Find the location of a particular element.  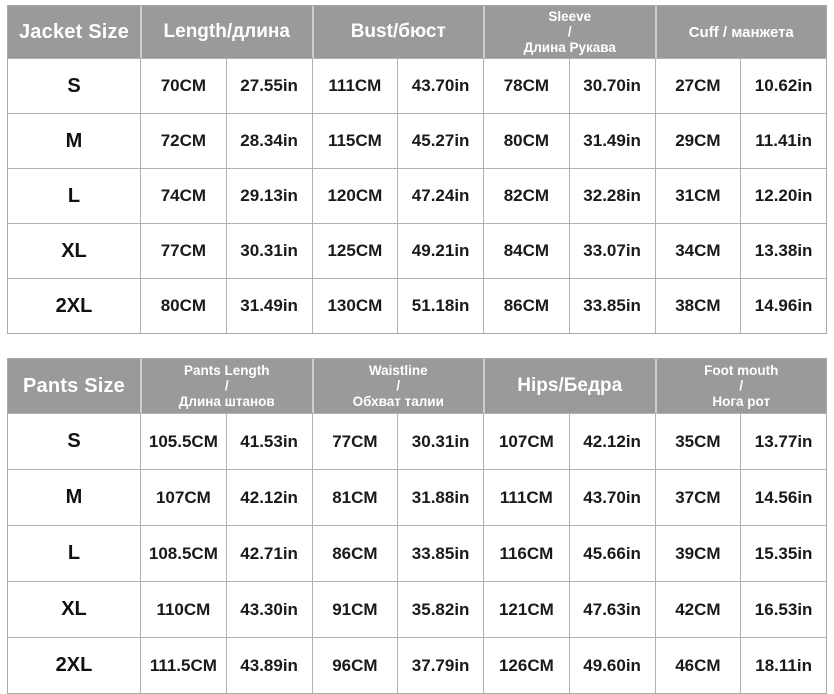

value-cell: 38CM is located at coordinates (697, 306).